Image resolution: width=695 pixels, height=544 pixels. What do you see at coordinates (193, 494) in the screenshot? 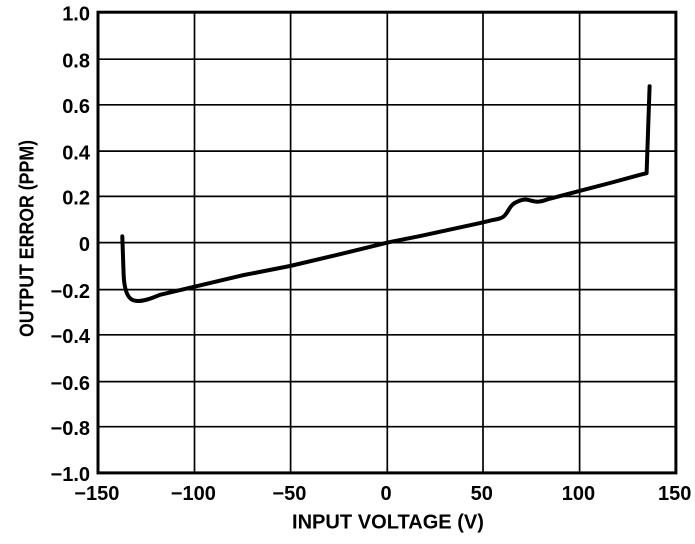
I see `svg-text: −100` at bounding box center [193, 494].